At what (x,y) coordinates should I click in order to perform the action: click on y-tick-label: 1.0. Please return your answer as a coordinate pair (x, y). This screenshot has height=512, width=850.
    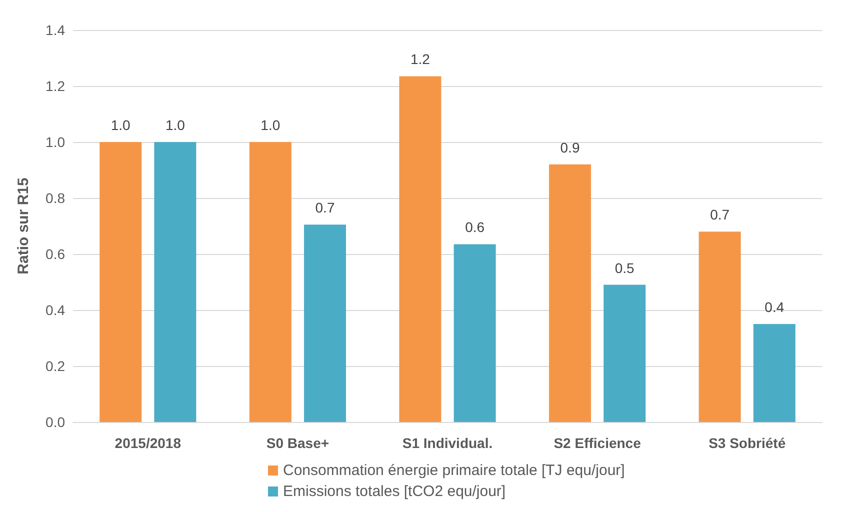
    Looking at the image, I should click on (56, 142).